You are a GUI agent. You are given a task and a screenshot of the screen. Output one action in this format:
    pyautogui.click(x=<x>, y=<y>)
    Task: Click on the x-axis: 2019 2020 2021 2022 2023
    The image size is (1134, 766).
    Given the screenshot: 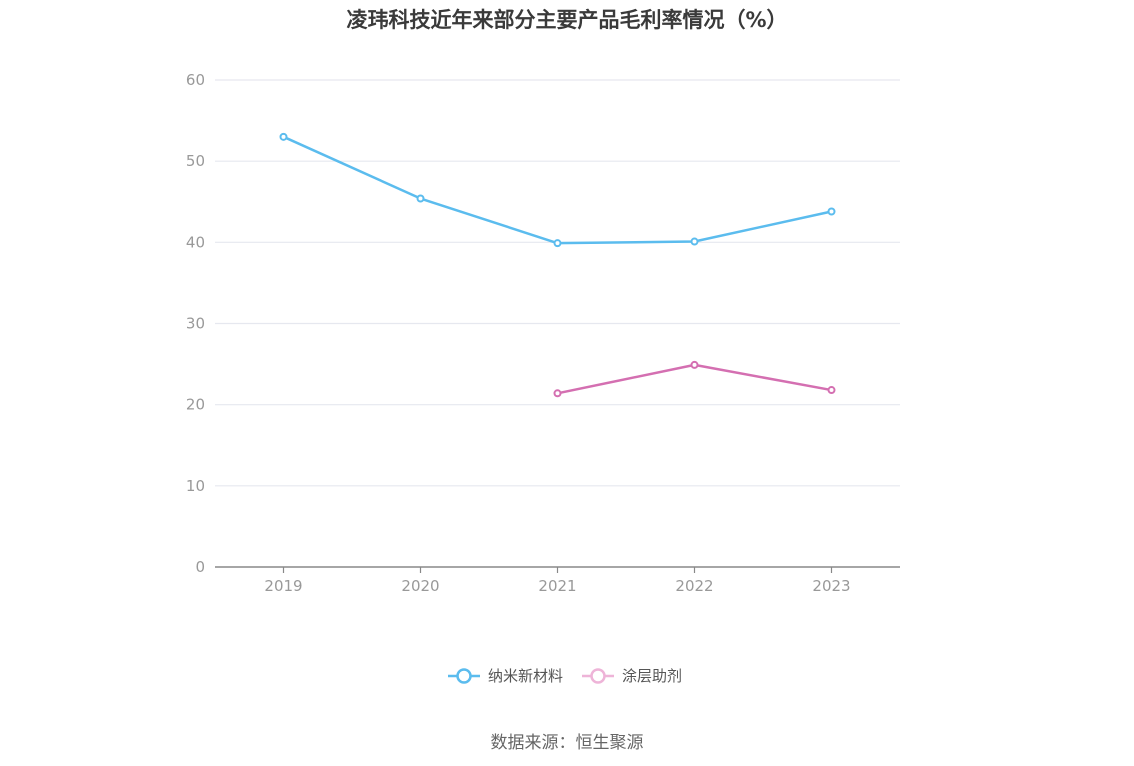 What is the action you would take?
    pyautogui.click(x=557, y=580)
    